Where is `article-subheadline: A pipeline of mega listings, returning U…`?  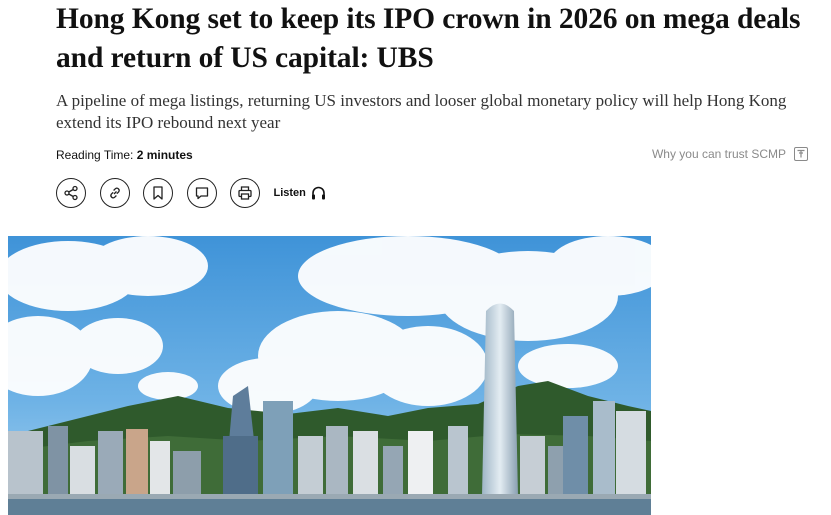 article-subheadline: A pipeline of mega listings, returning U… is located at coordinates (421, 111).